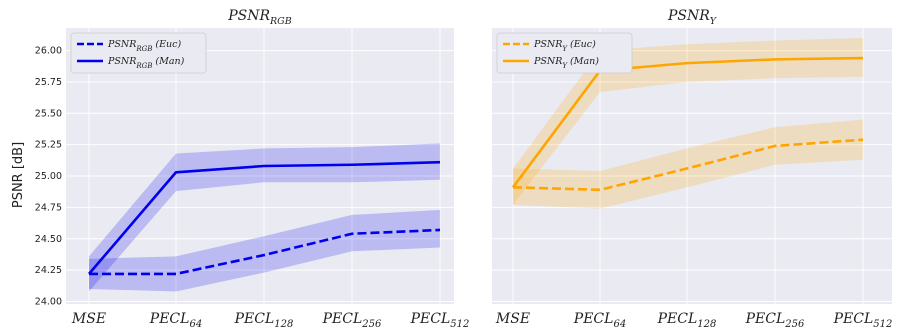  Describe the element at coordinates (566, 63) in the screenshot. I see `legend-label: PSNRY (Man)` at that location.